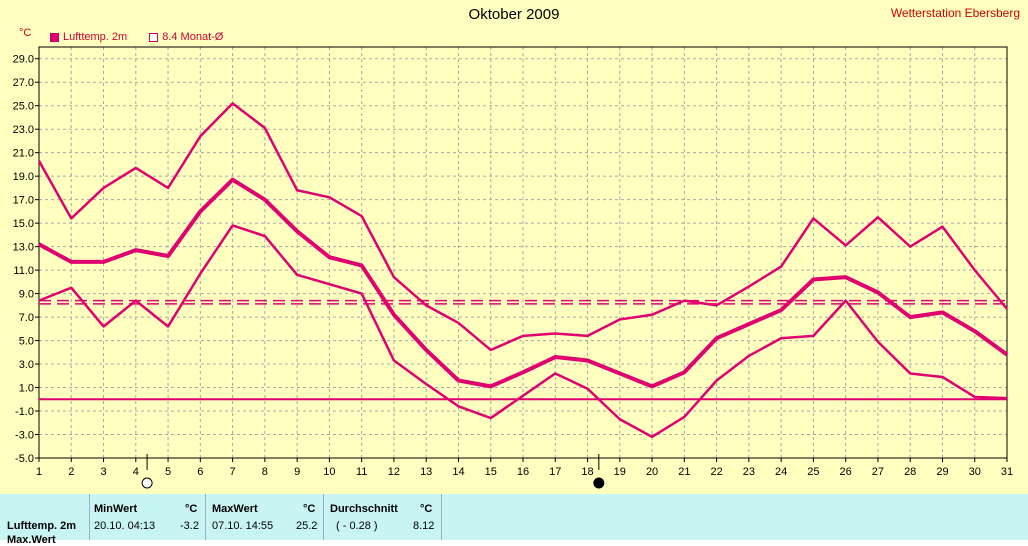 This screenshot has width=1028, height=546. I want to click on legend: Lufttemp. 2m 8.4 Monat-Ø, so click(136, 37).